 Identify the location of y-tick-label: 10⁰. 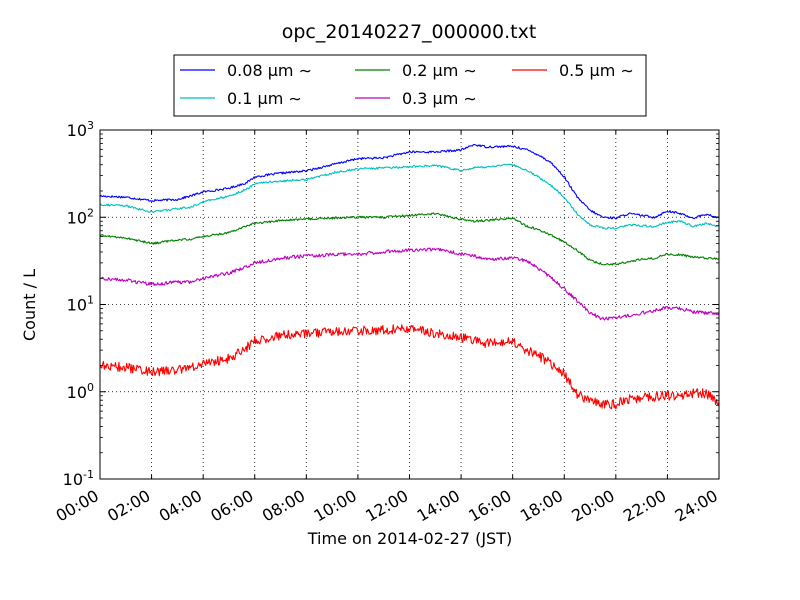
(80, 391).